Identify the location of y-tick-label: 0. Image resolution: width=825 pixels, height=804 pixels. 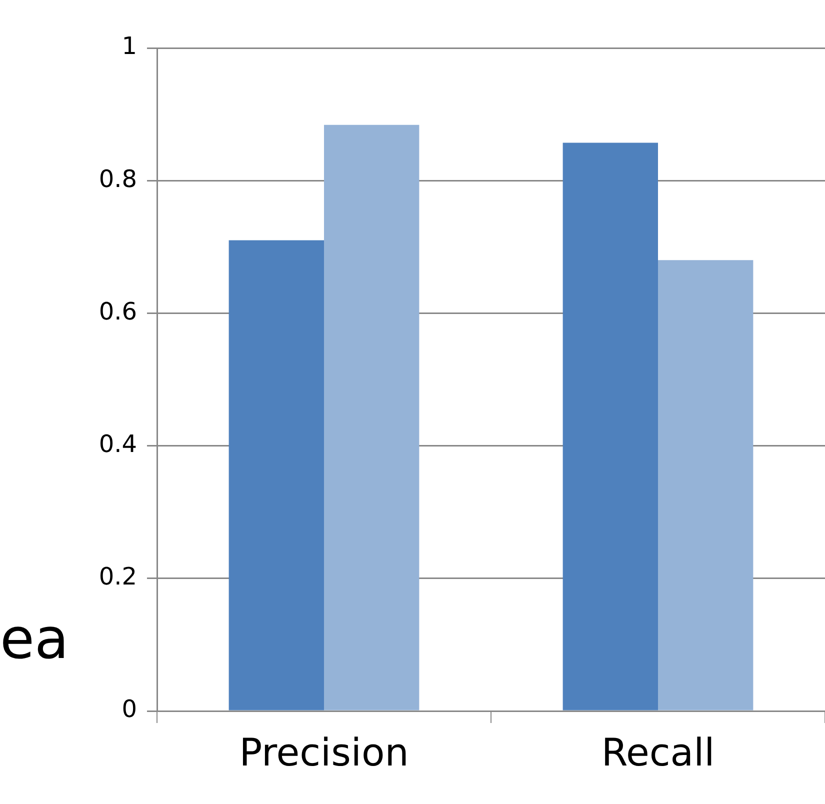
(129, 709).